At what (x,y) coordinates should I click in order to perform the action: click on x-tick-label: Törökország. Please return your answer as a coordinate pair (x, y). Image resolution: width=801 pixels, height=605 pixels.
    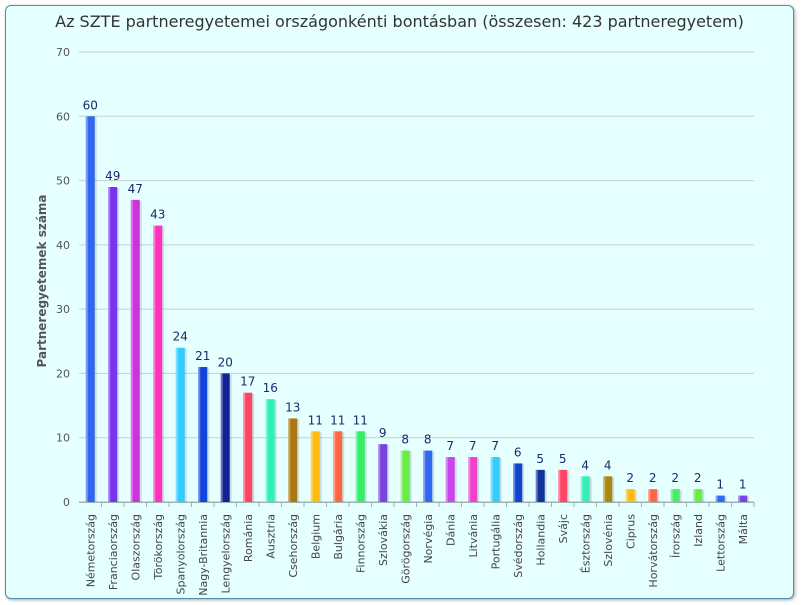
    Looking at the image, I should click on (158, 547).